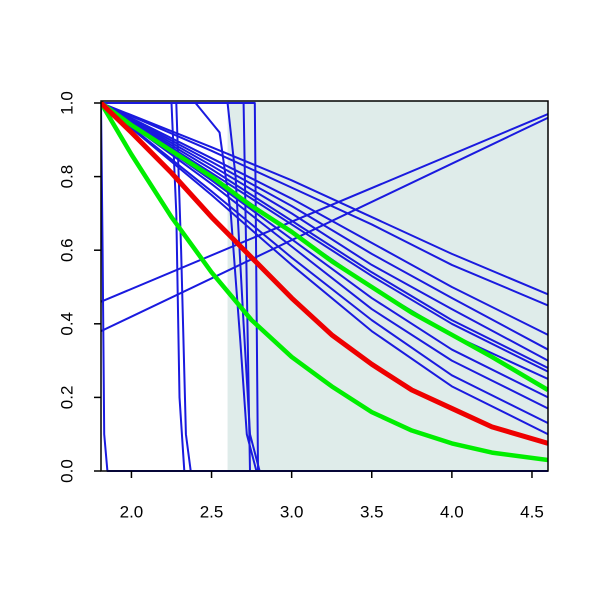 This screenshot has height=600, width=600. What do you see at coordinates (532, 511) in the screenshot?
I see `x-tick-label: 4.5` at bounding box center [532, 511].